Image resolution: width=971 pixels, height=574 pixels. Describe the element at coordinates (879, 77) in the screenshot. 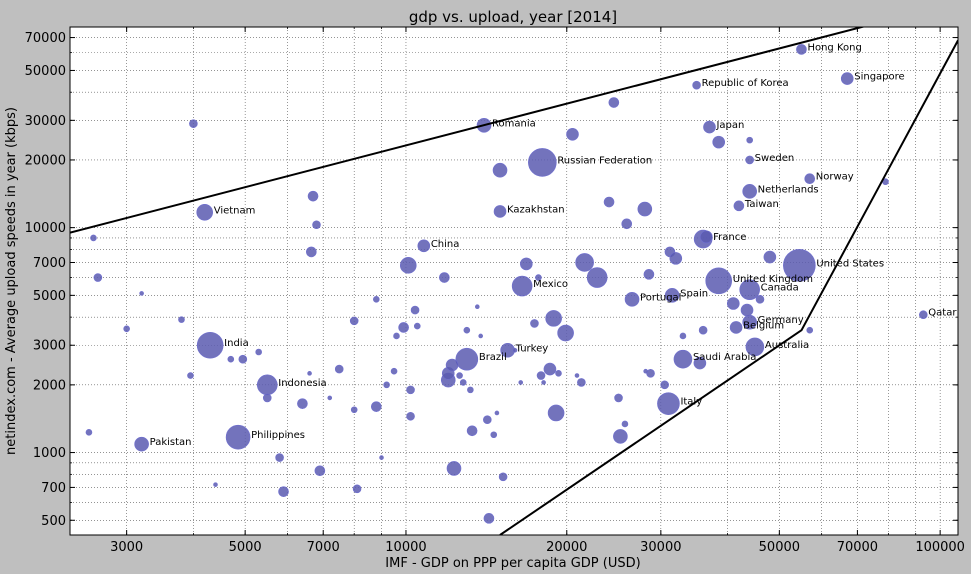

I see `point-label: Singapore` at that location.